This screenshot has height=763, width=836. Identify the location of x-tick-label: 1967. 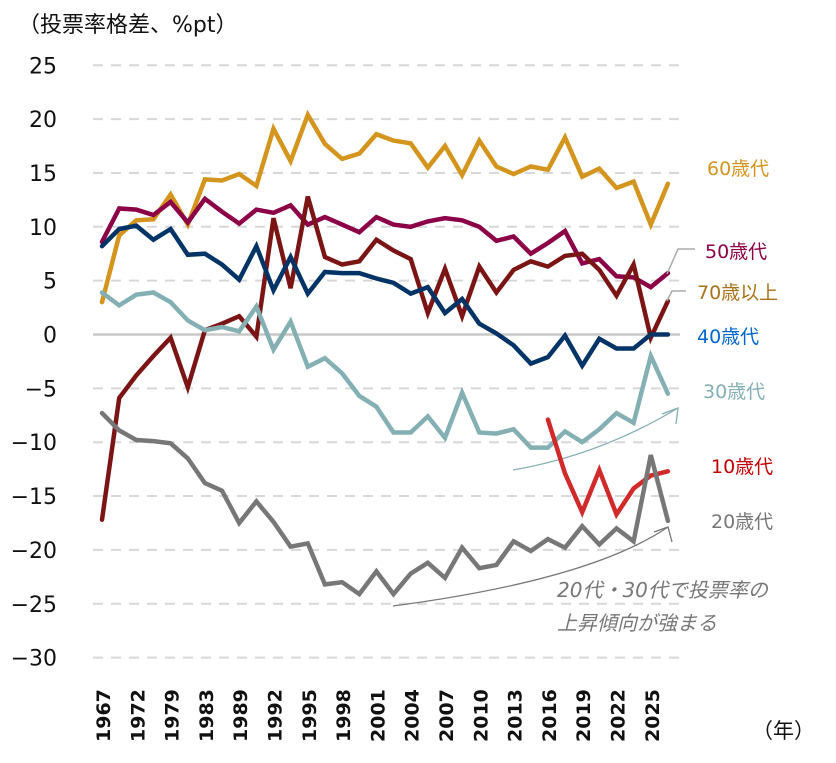
(104, 715).